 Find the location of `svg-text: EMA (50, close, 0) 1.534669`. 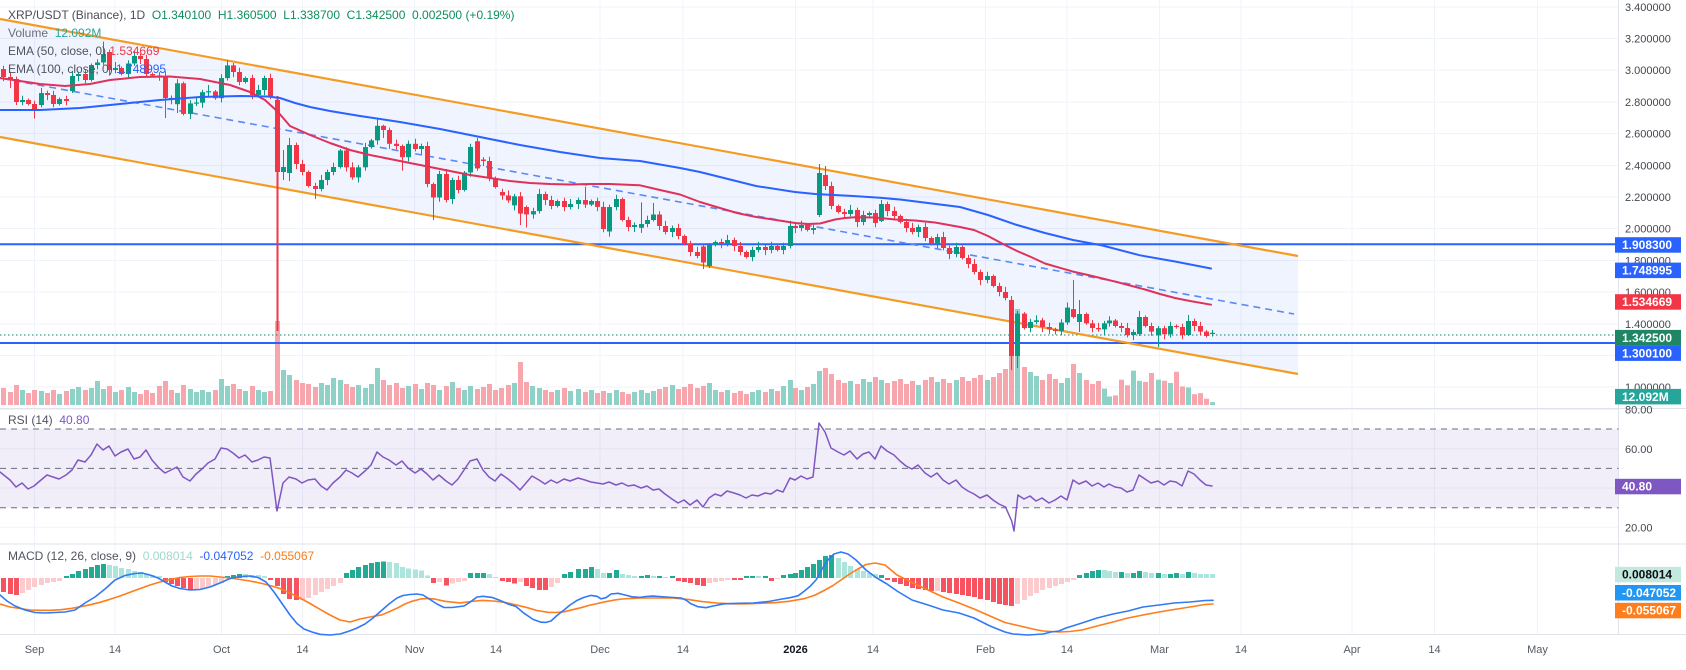

svg-text: EMA (50, close, 0) 1.534669 is located at coordinates (84, 51).